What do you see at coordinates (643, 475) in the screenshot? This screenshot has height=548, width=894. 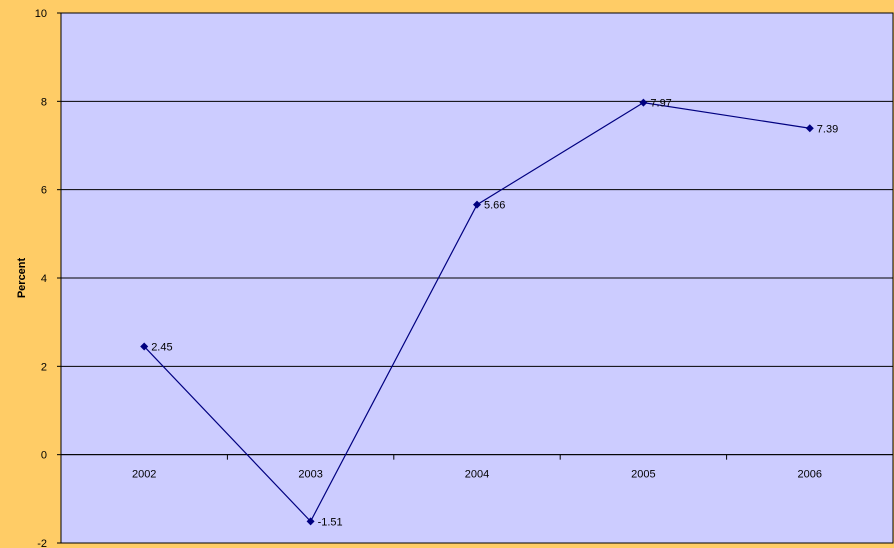 I see `x-tick-label: 2005` at bounding box center [643, 475].